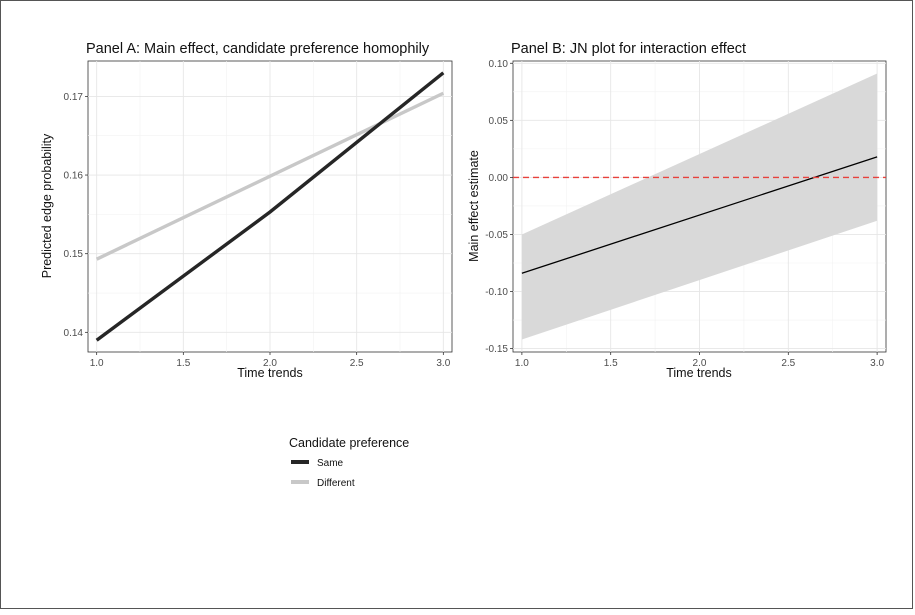 The height and width of the screenshot is (615, 915). What do you see at coordinates (349, 443) in the screenshot?
I see `legend-title: Candidate preference` at bounding box center [349, 443].